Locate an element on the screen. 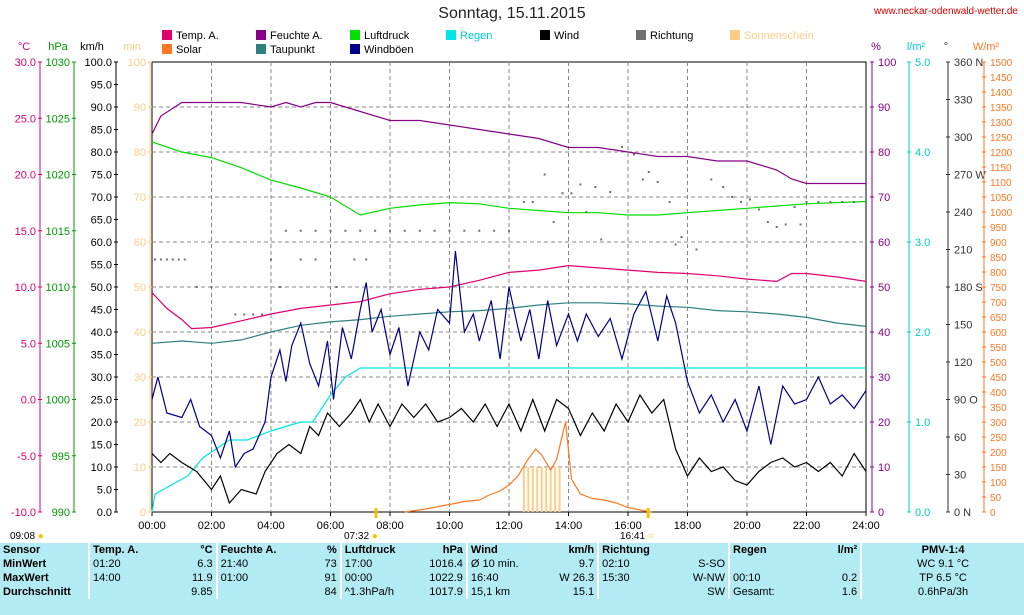 The width and height of the screenshot is (1024, 615). axis-tick-label: 45.0 is located at coordinates (101, 311).